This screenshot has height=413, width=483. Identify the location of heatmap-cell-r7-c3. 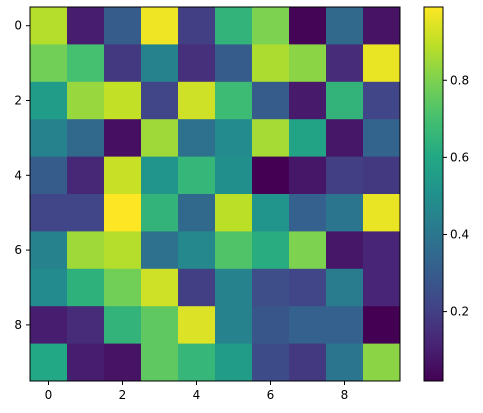
(160, 287).